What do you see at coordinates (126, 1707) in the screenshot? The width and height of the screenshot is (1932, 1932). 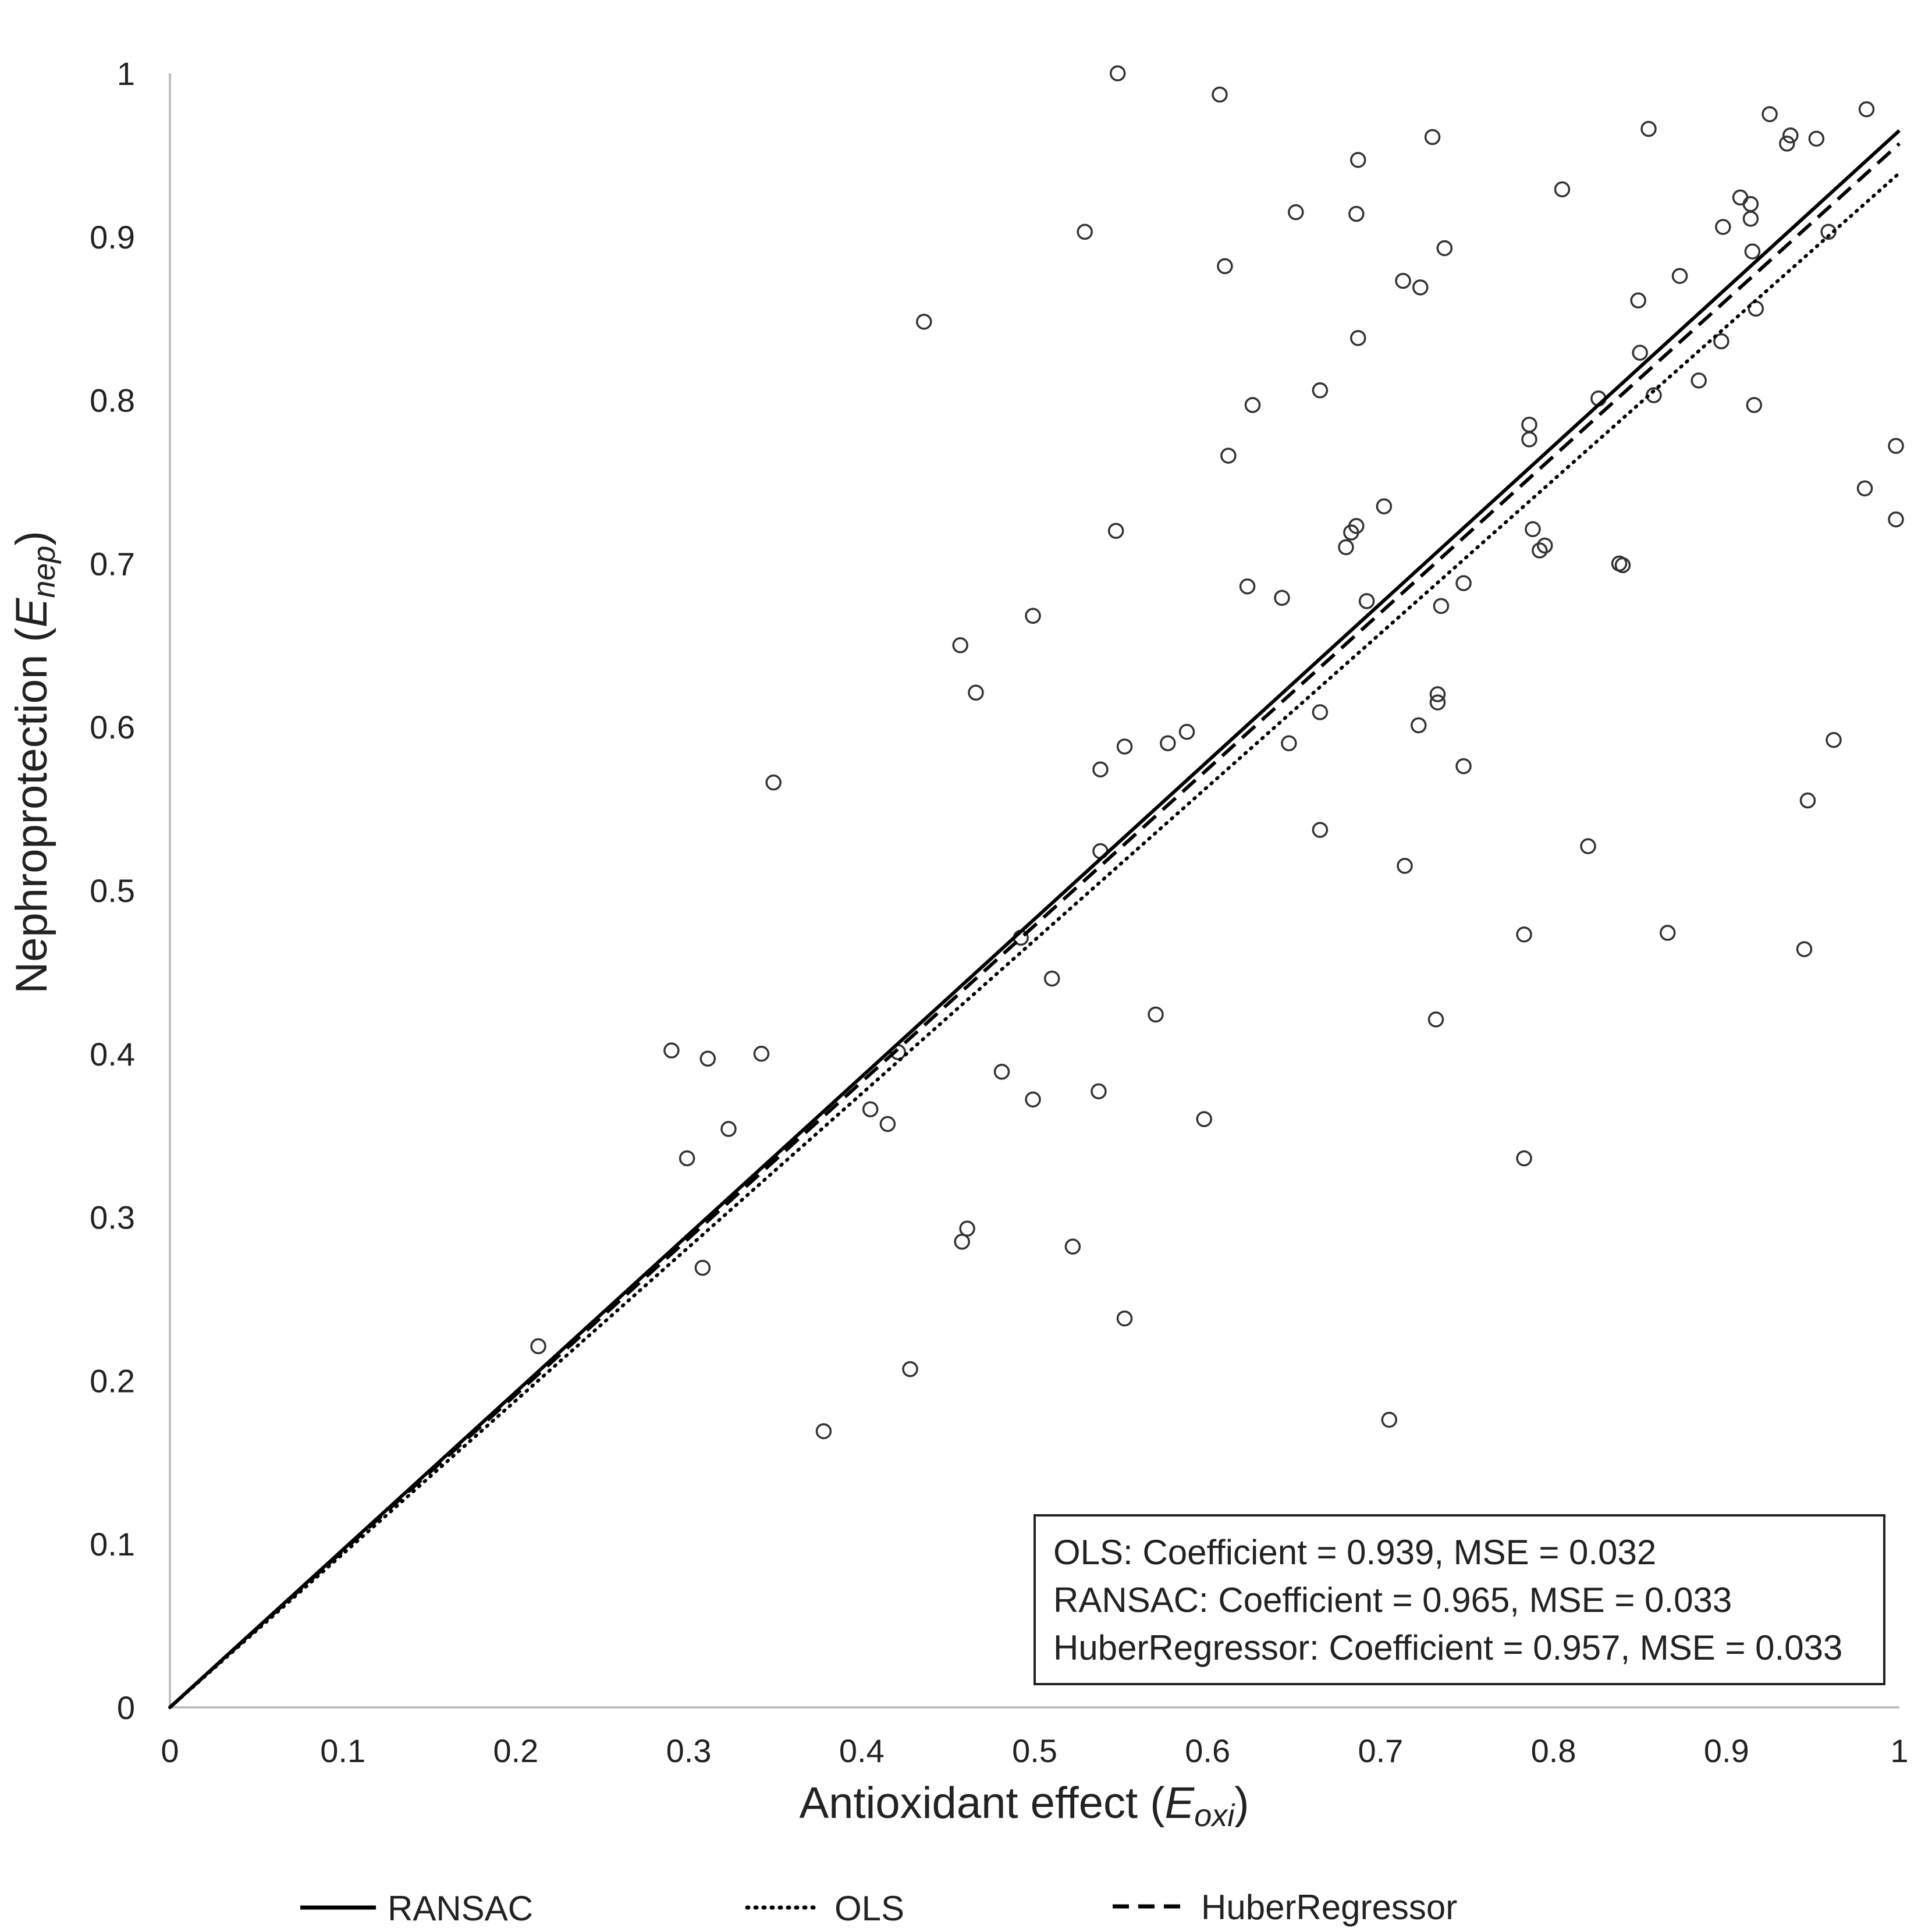 I see `y-tick-label: 0` at bounding box center [126, 1707].